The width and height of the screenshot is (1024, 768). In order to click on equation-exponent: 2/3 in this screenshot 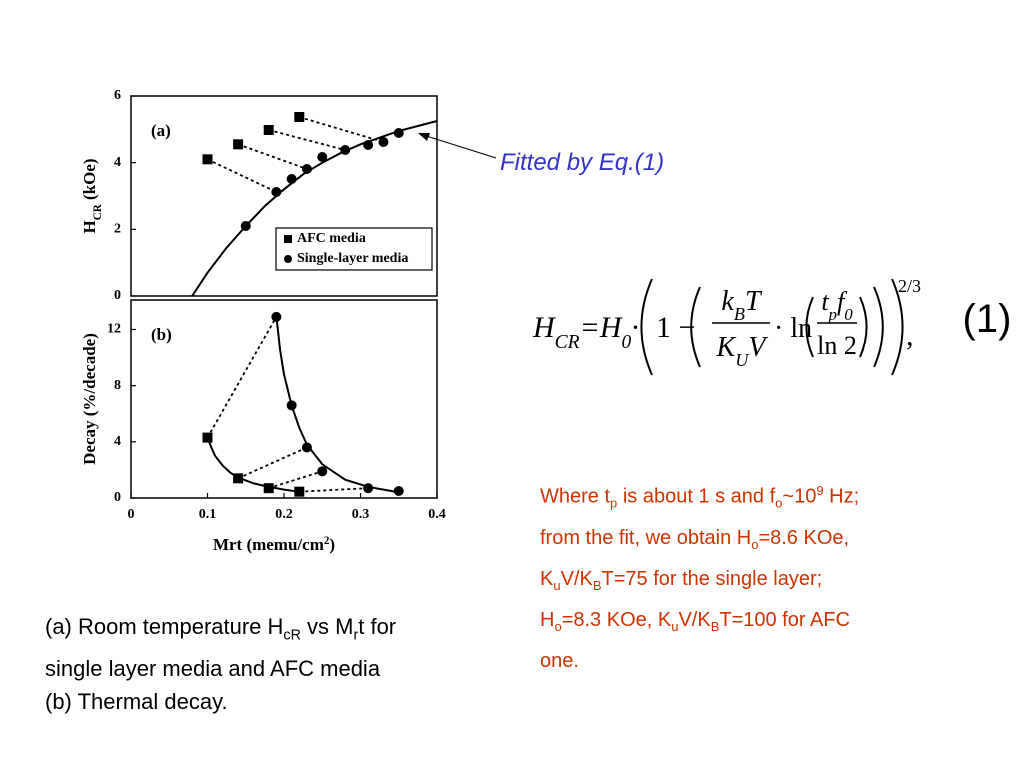, I will do `click(909, 286)`.